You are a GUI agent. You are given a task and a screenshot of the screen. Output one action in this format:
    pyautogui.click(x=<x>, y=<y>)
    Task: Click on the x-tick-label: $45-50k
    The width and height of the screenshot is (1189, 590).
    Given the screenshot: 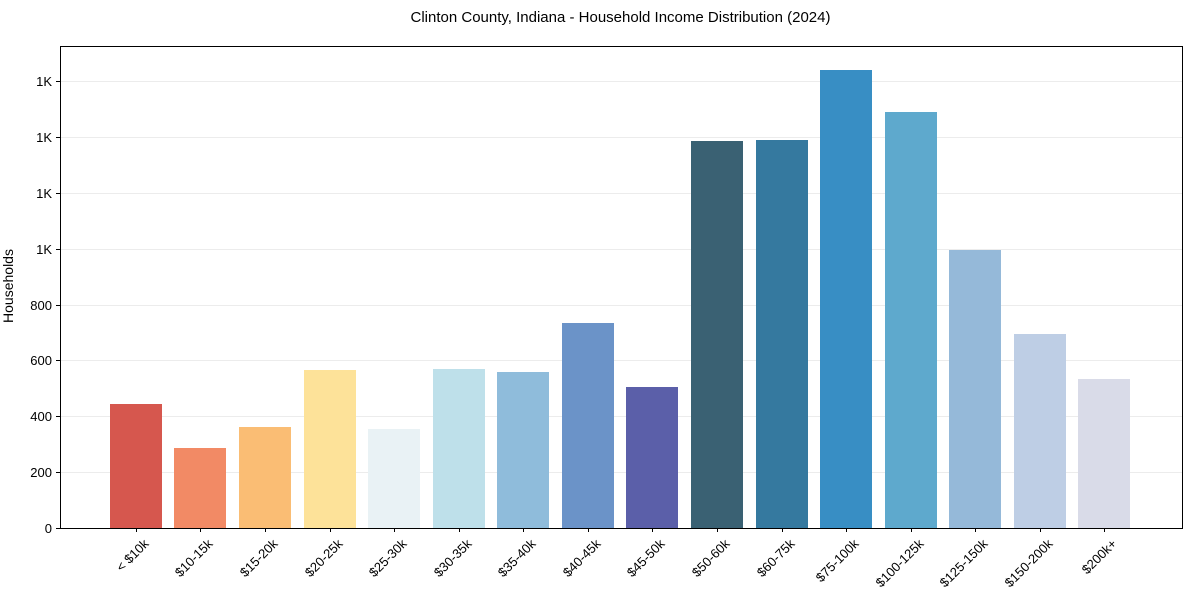 What is the action you would take?
    pyautogui.click(x=646, y=558)
    